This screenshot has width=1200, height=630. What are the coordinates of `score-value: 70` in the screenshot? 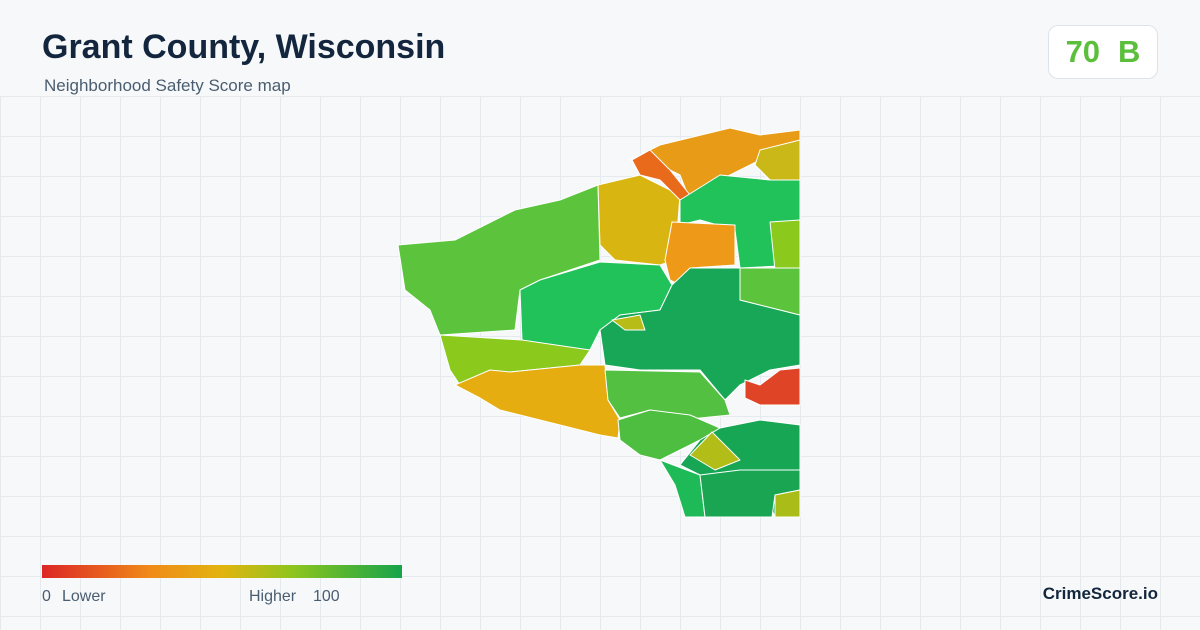 It's located at (1083, 51).